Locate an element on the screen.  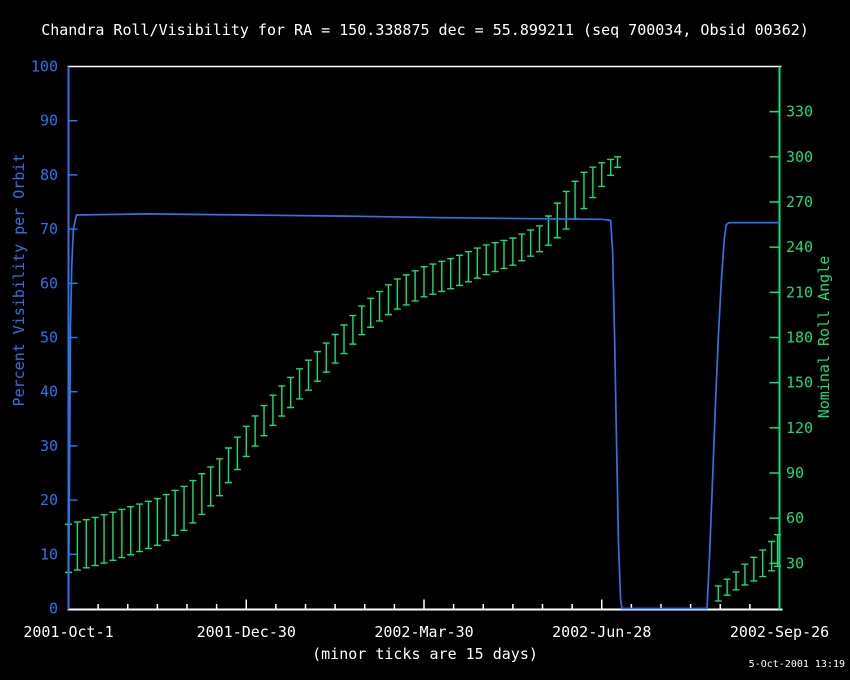
right-tick-label: 180 is located at coordinates (799, 338).